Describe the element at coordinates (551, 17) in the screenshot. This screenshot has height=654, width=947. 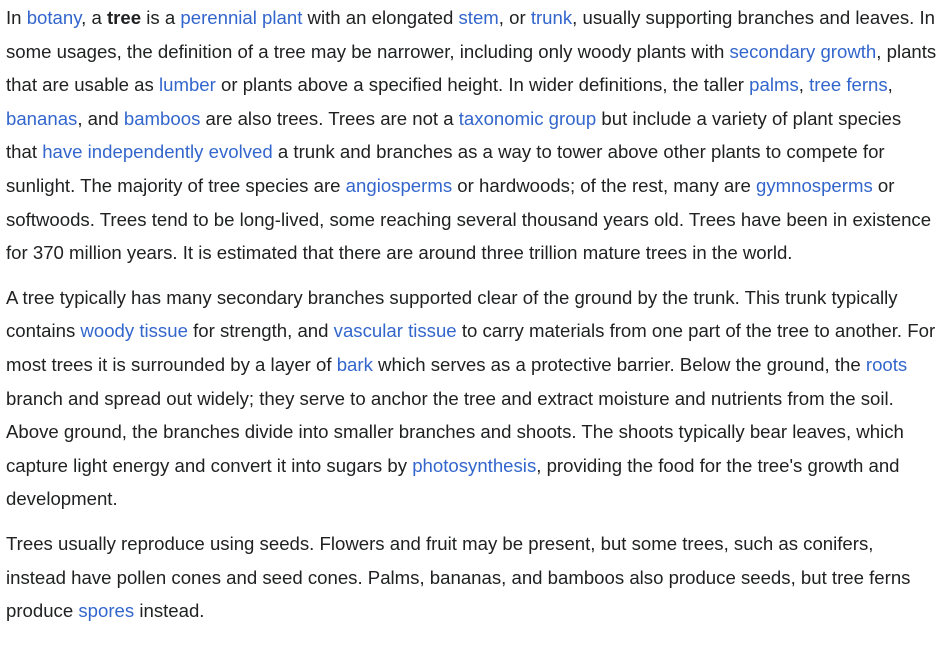
I see `link-trunk: trunk` at that location.